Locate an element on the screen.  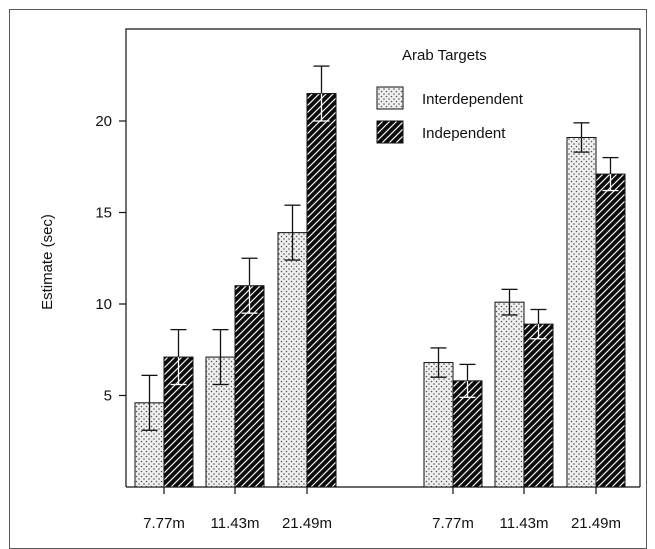
legend: Arab Targets Interdependent Independent is located at coordinates (450, 95).